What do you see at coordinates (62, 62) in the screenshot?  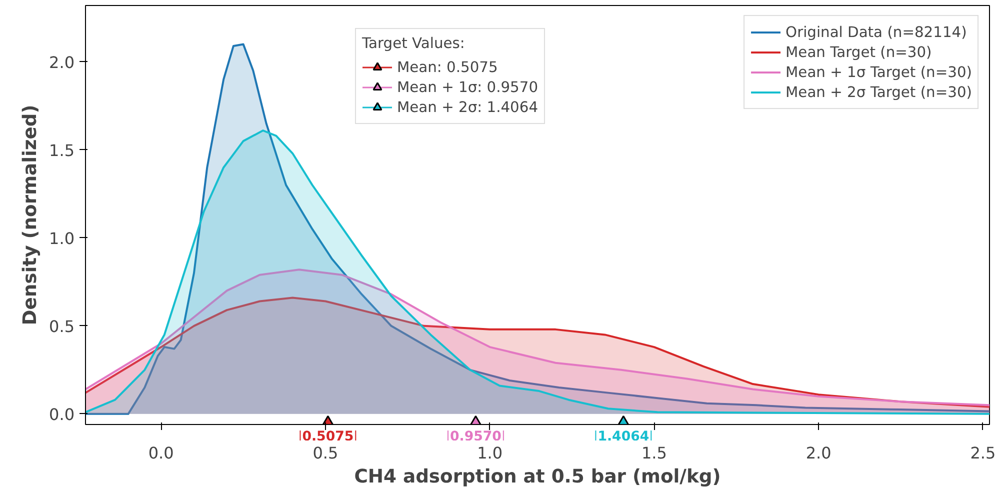 I see `y-tick-label: 2.0` at bounding box center [62, 62].